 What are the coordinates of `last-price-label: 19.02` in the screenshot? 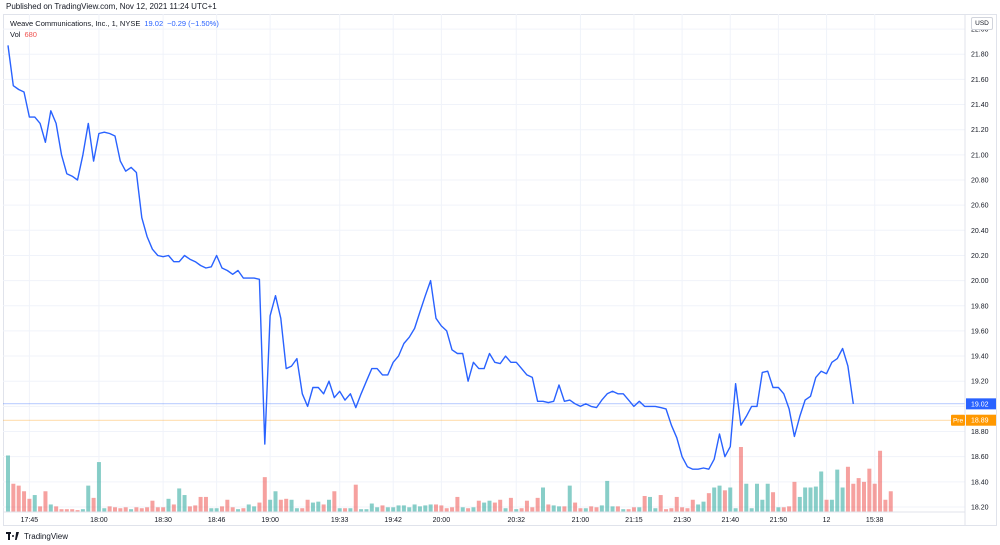 It's located at (980, 404).